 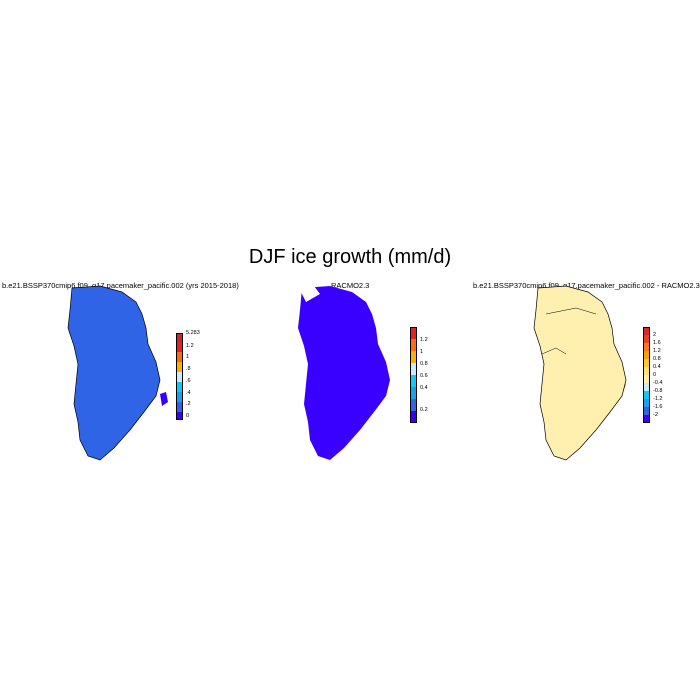 I want to click on p2-tick: 0.6, so click(x=424, y=376).